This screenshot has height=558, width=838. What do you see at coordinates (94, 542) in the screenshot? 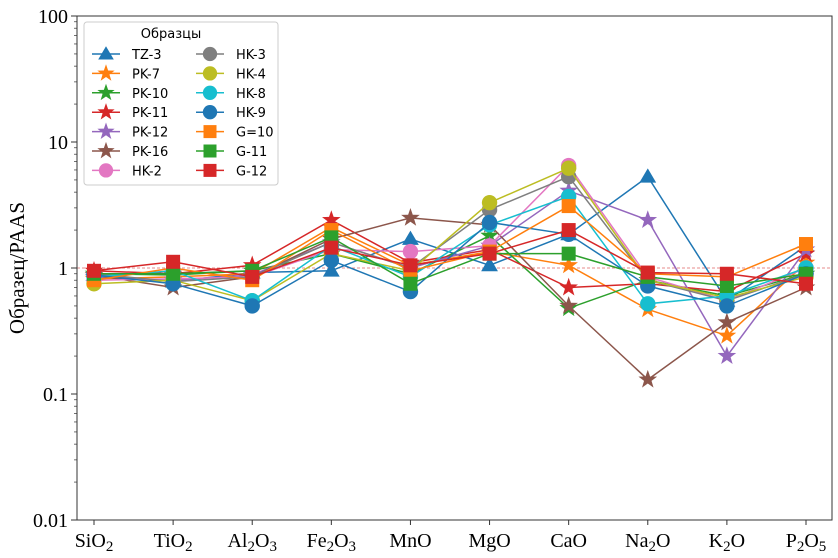
I see `x-tick-label: SiO2` at bounding box center [94, 542].